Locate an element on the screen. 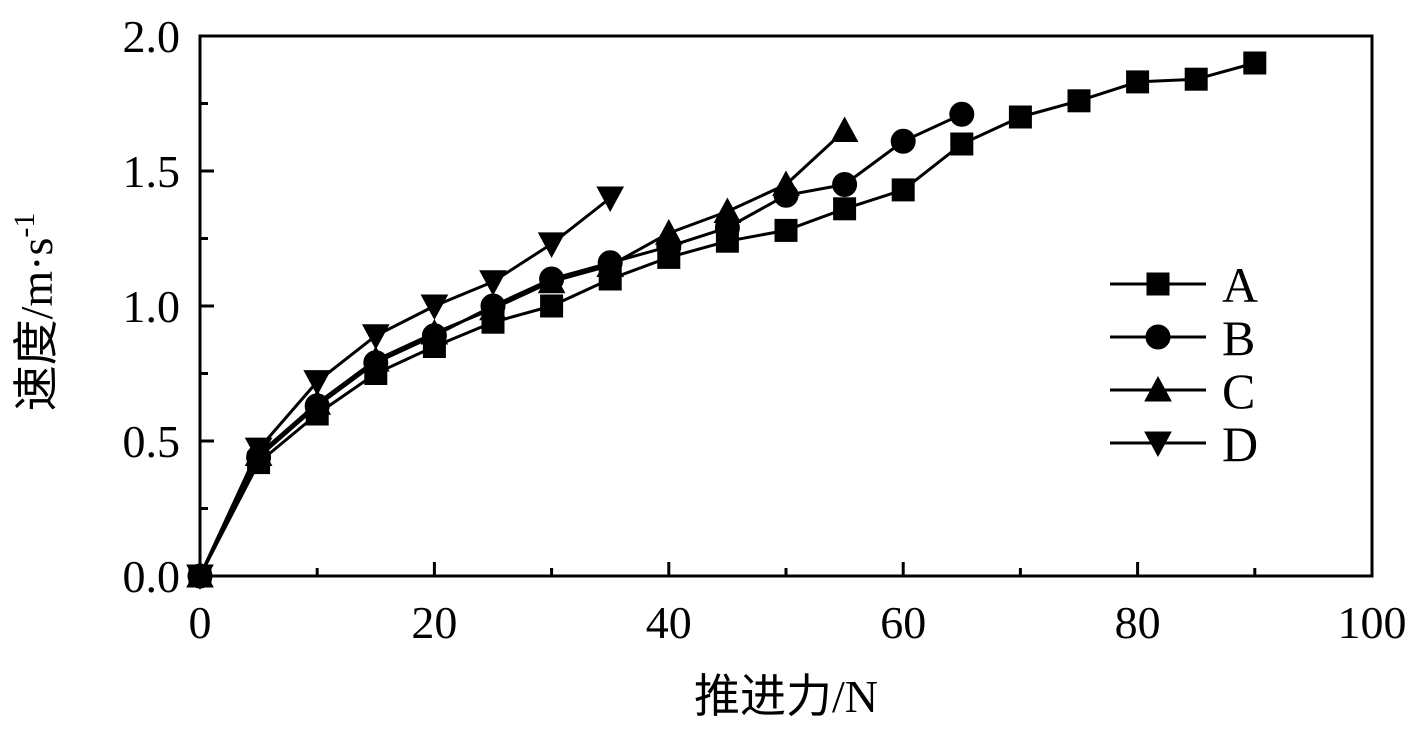  x-tick-label: 60 is located at coordinates (903, 622).